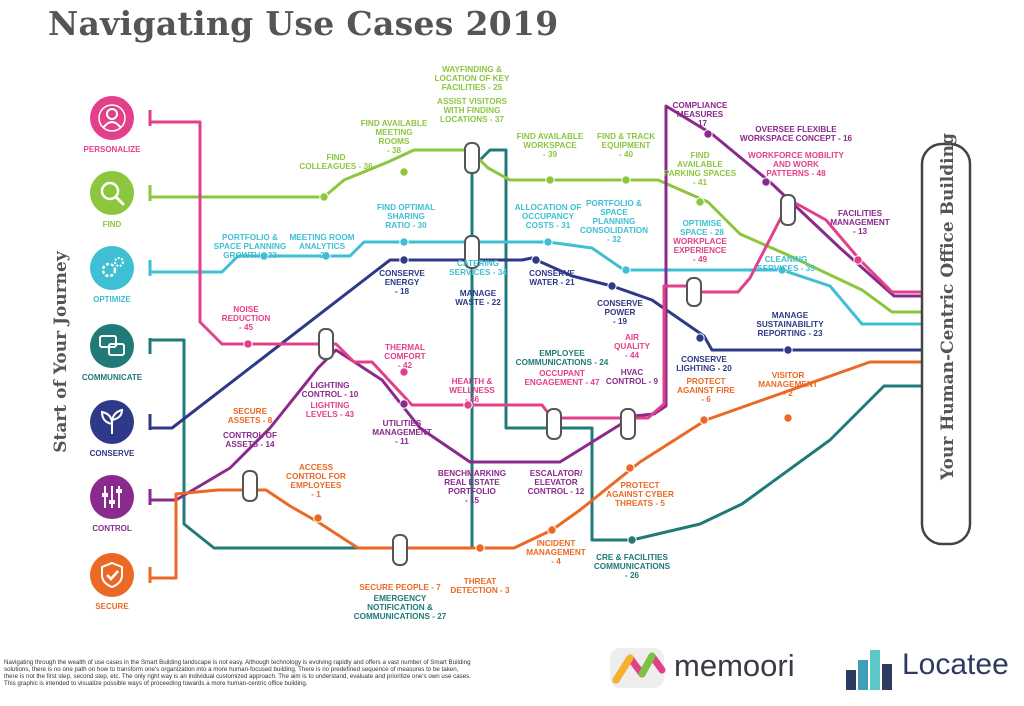 Image resolution: width=1024 pixels, height=706 pixels. Describe the element at coordinates (788, 384) in the screenshot. I see `station-label-visitor-mgmt: VISITOR MANAGEMENT - 2` at that location.